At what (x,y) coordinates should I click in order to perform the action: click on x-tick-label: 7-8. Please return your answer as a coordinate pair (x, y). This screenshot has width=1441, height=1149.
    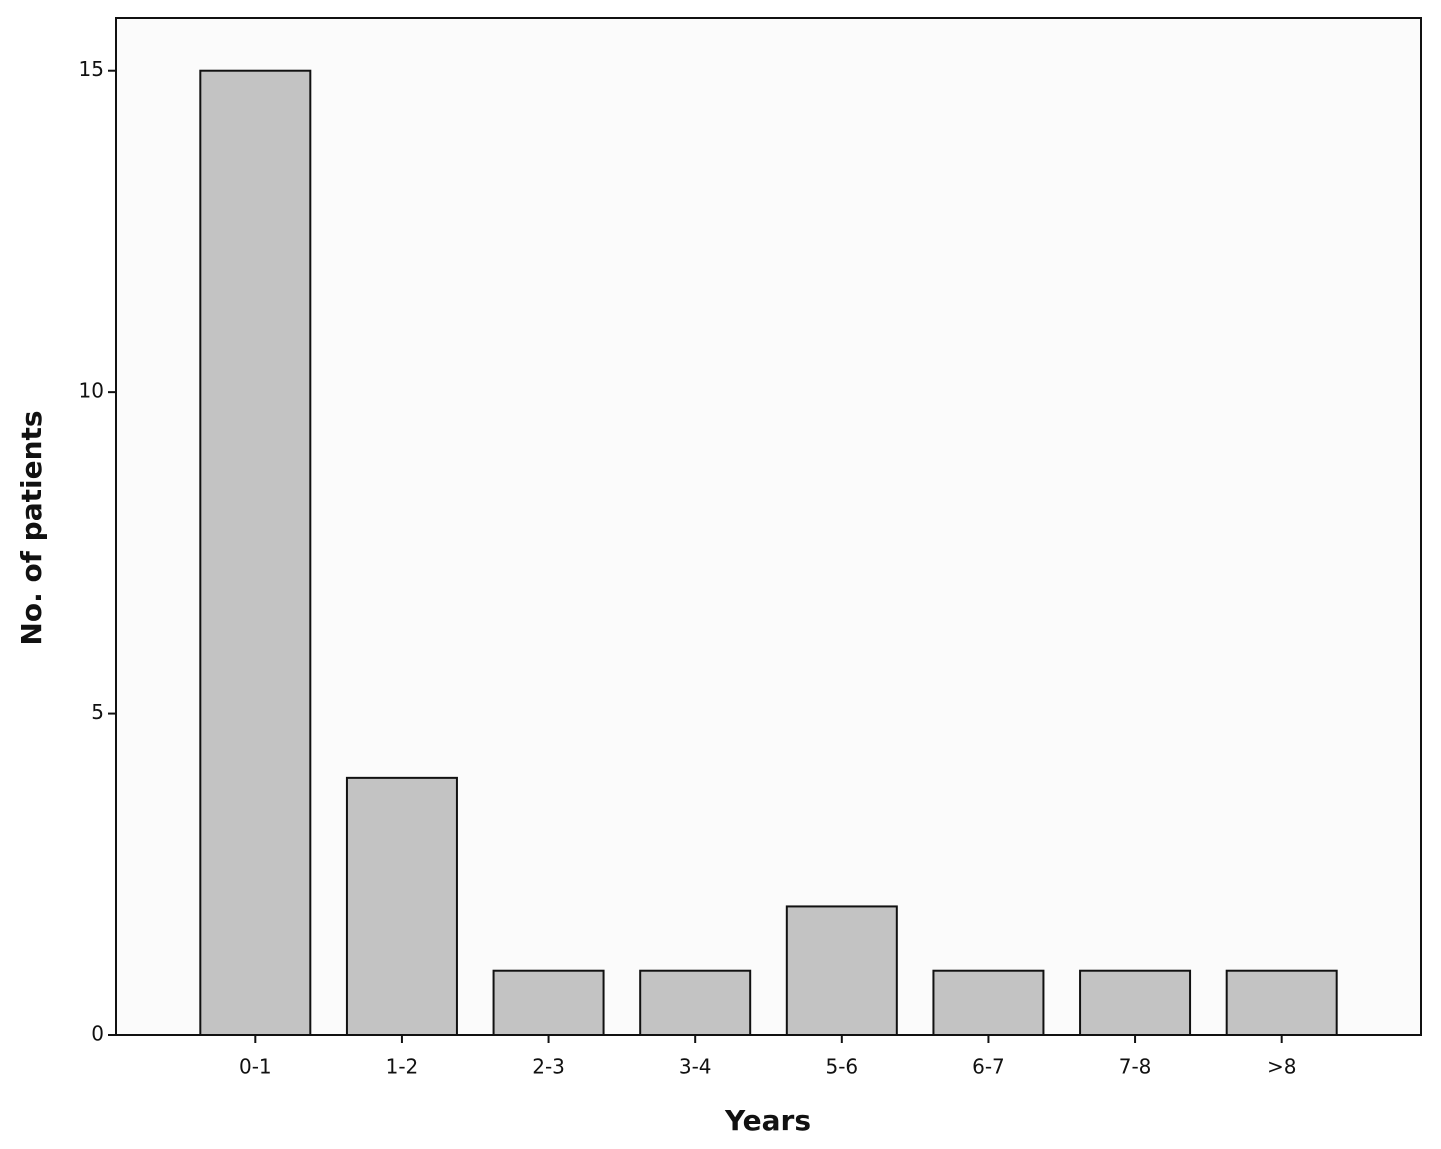
    Looking at the image, I should click on (1135, 1067).